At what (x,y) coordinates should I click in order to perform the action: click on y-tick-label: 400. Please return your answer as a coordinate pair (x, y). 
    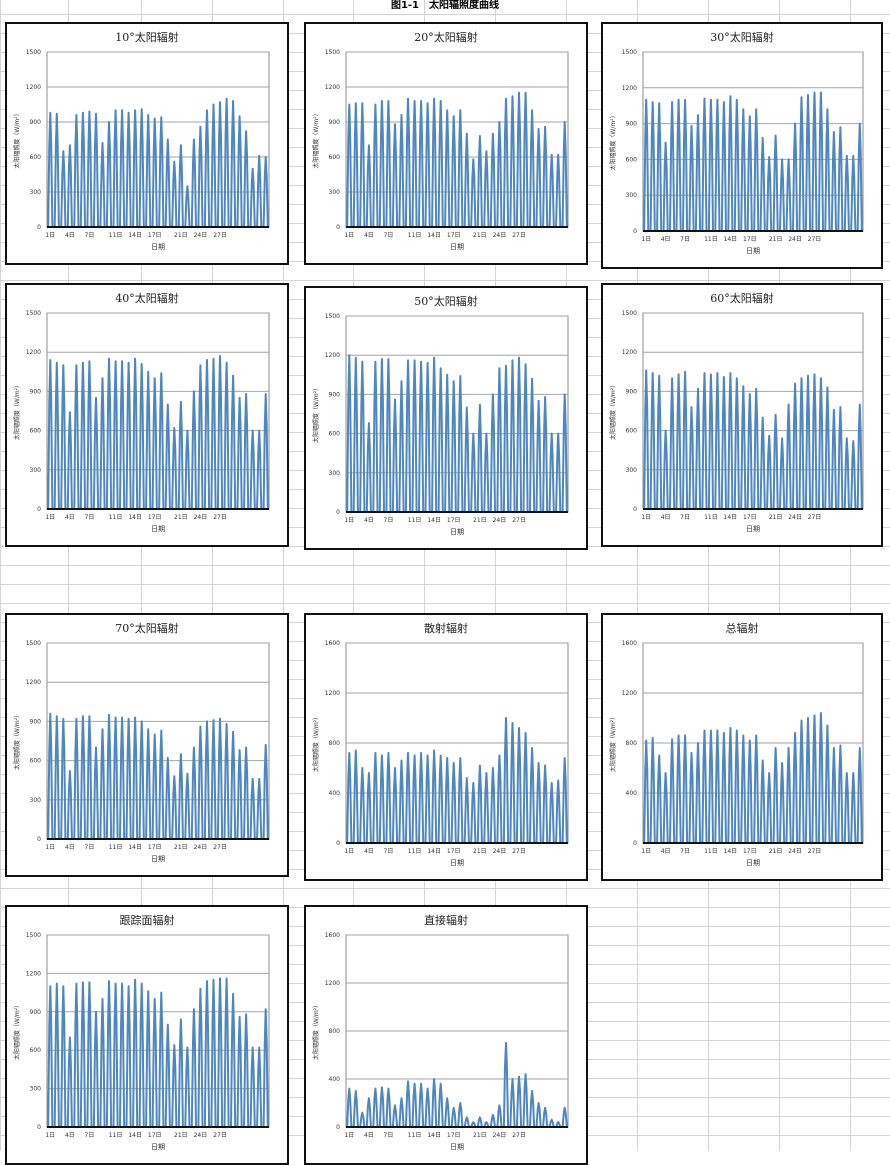
    Looking at the image, I should click on (335, 1079).